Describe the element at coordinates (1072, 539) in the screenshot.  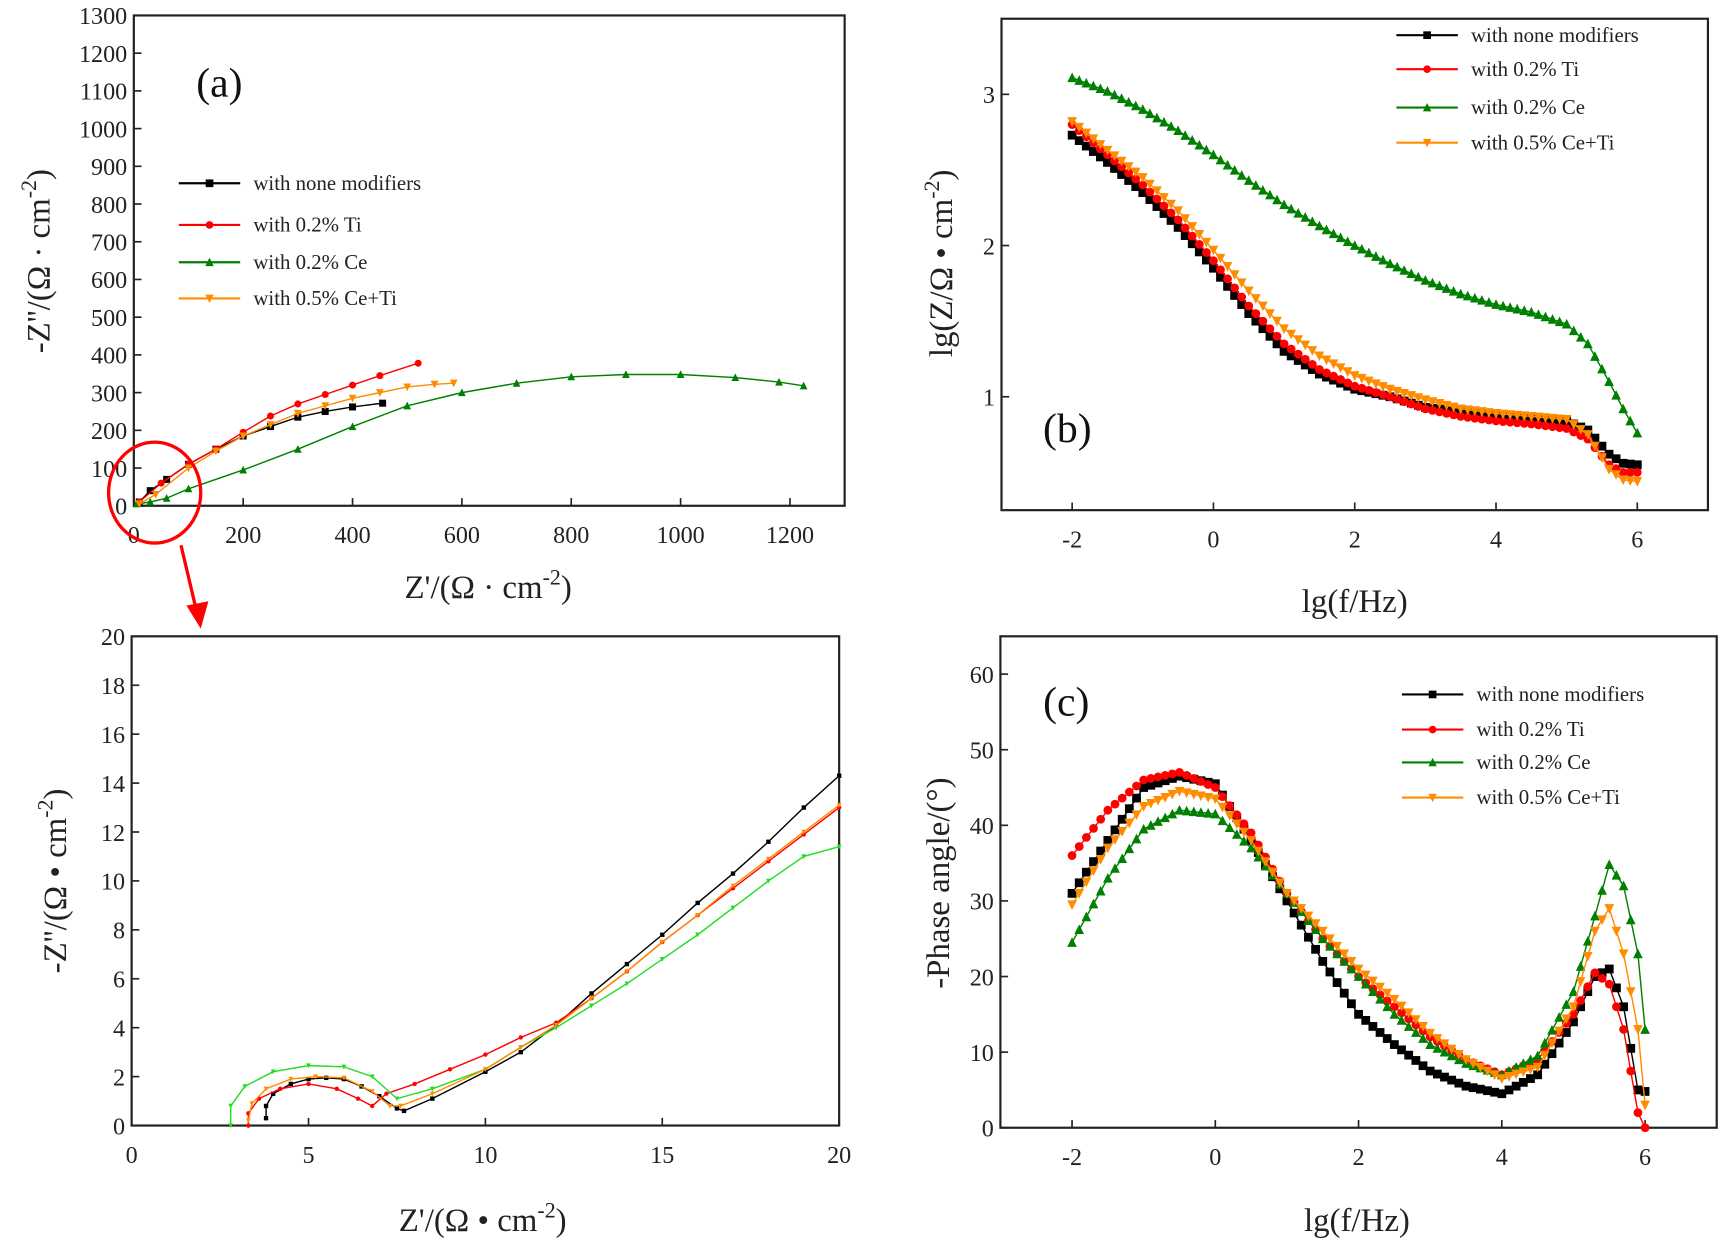
I see `x-tick-label: -2` at that location.